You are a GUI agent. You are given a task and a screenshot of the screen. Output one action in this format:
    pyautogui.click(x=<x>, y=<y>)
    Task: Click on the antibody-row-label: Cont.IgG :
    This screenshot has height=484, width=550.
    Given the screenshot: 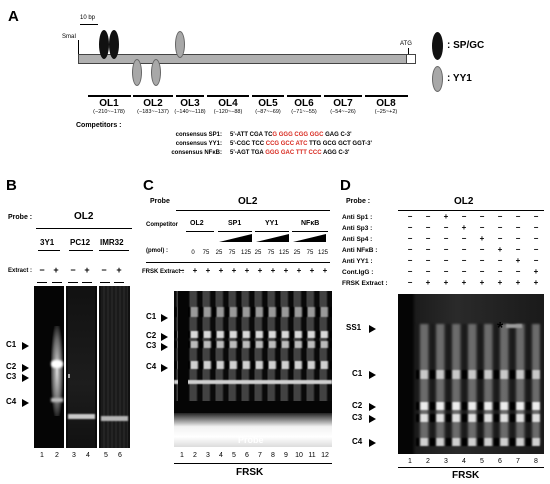 What is the action you would take?
    pyautogui.click(x=358, y=272)
    